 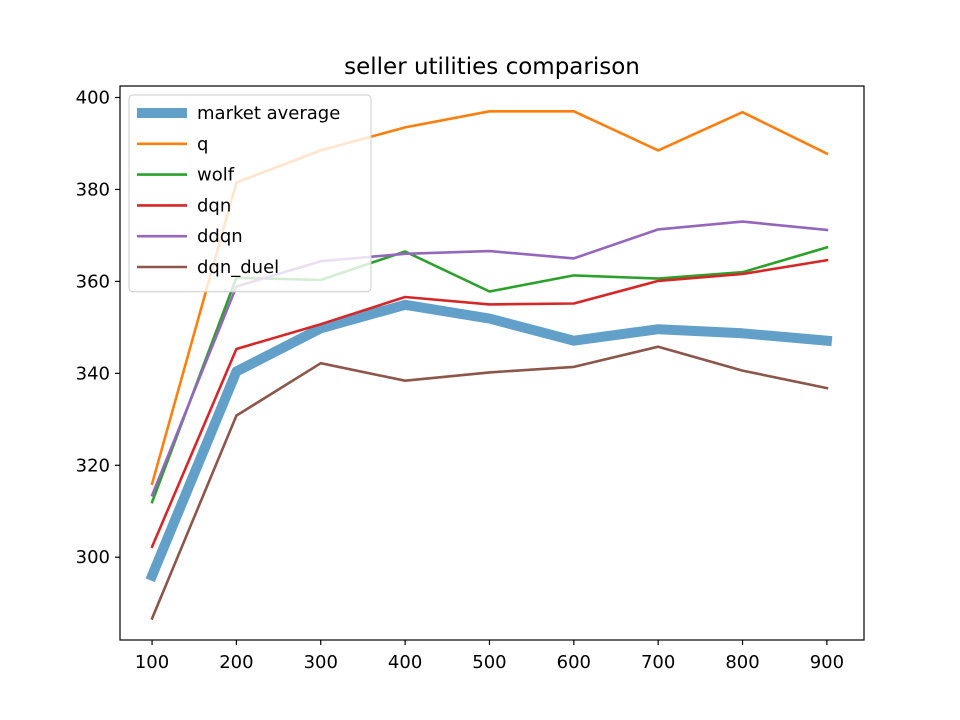 What do you see at coordinates (214, 205) in the screenshot?
I see `legend-label: dqn` at bounding box center [214, 205].